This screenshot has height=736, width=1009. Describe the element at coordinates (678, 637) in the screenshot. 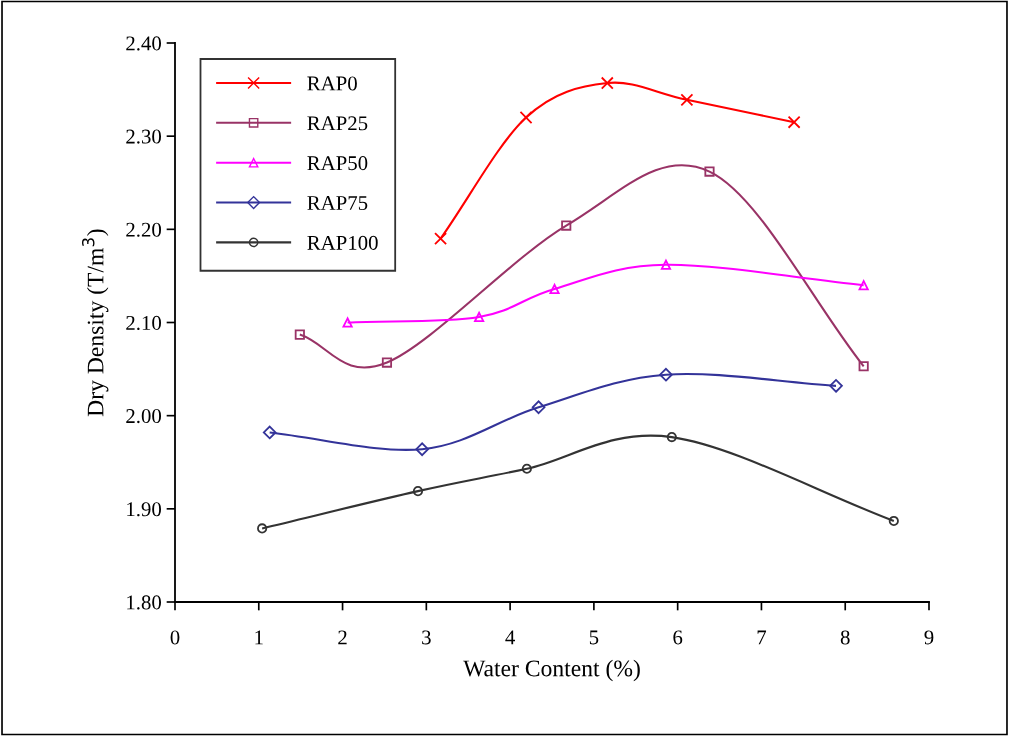

I see `x-tick-label: 6` at that location.